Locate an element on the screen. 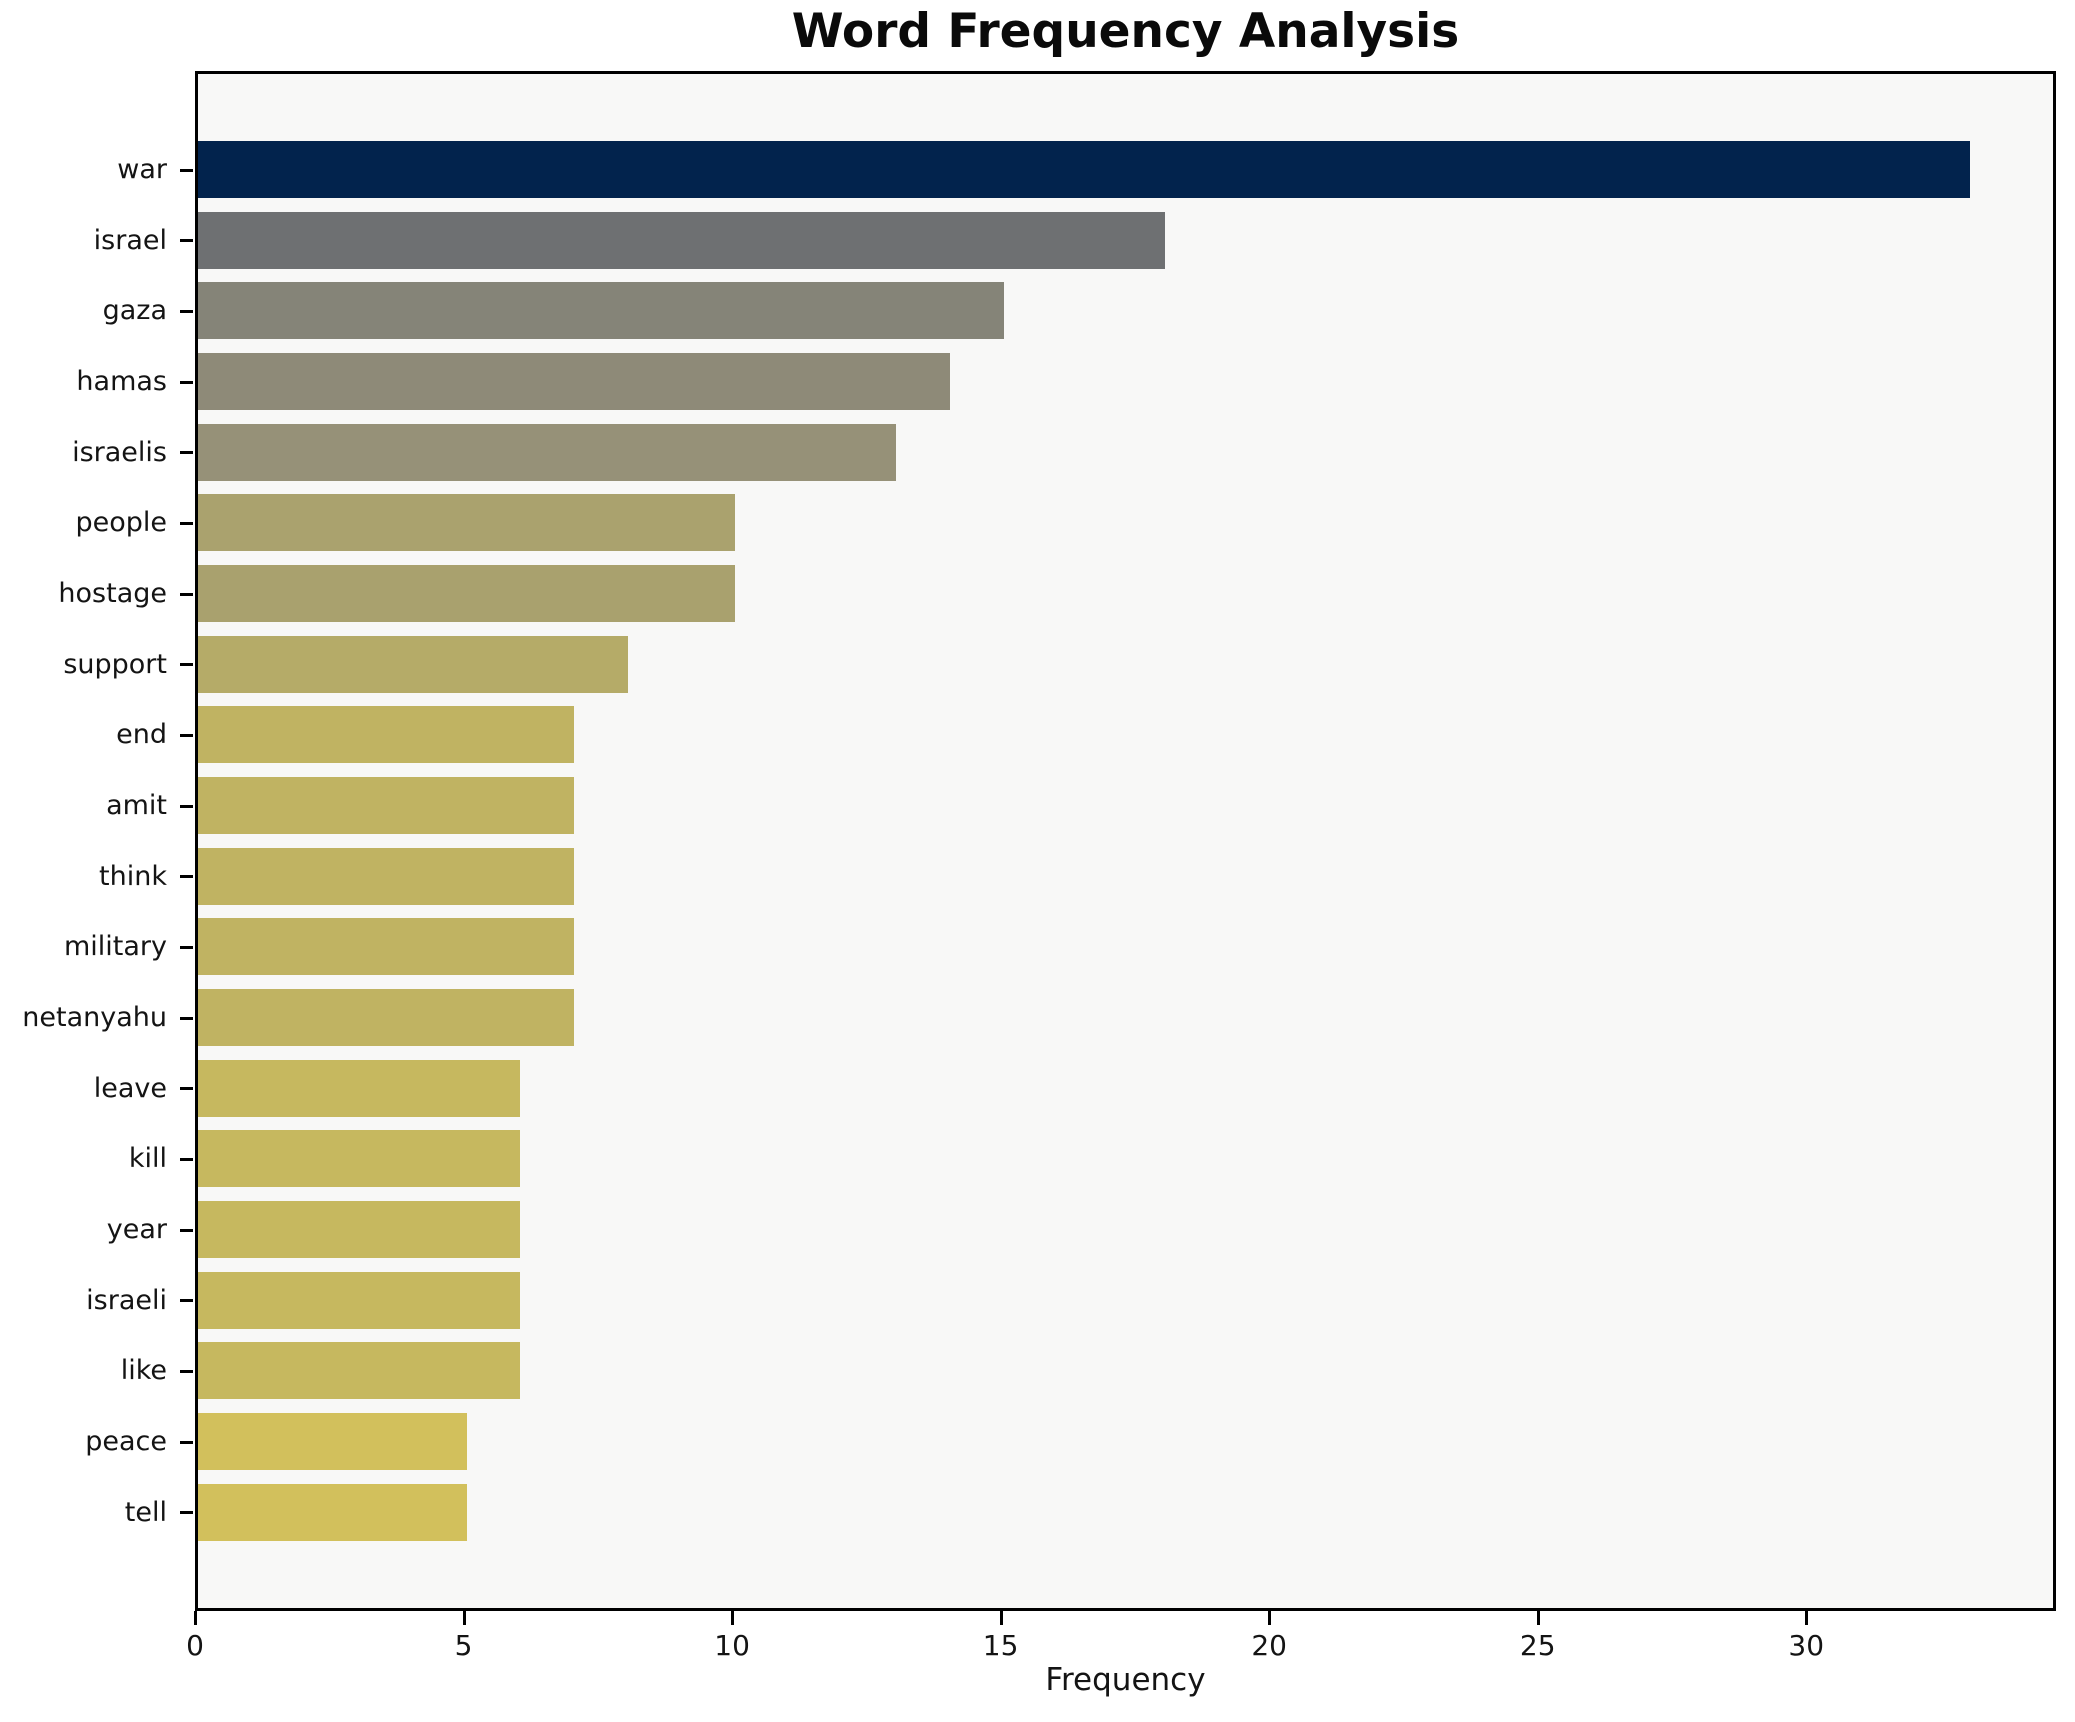 The image size is (2075, 1722). category-label: war is located at coordinates (142, 169).